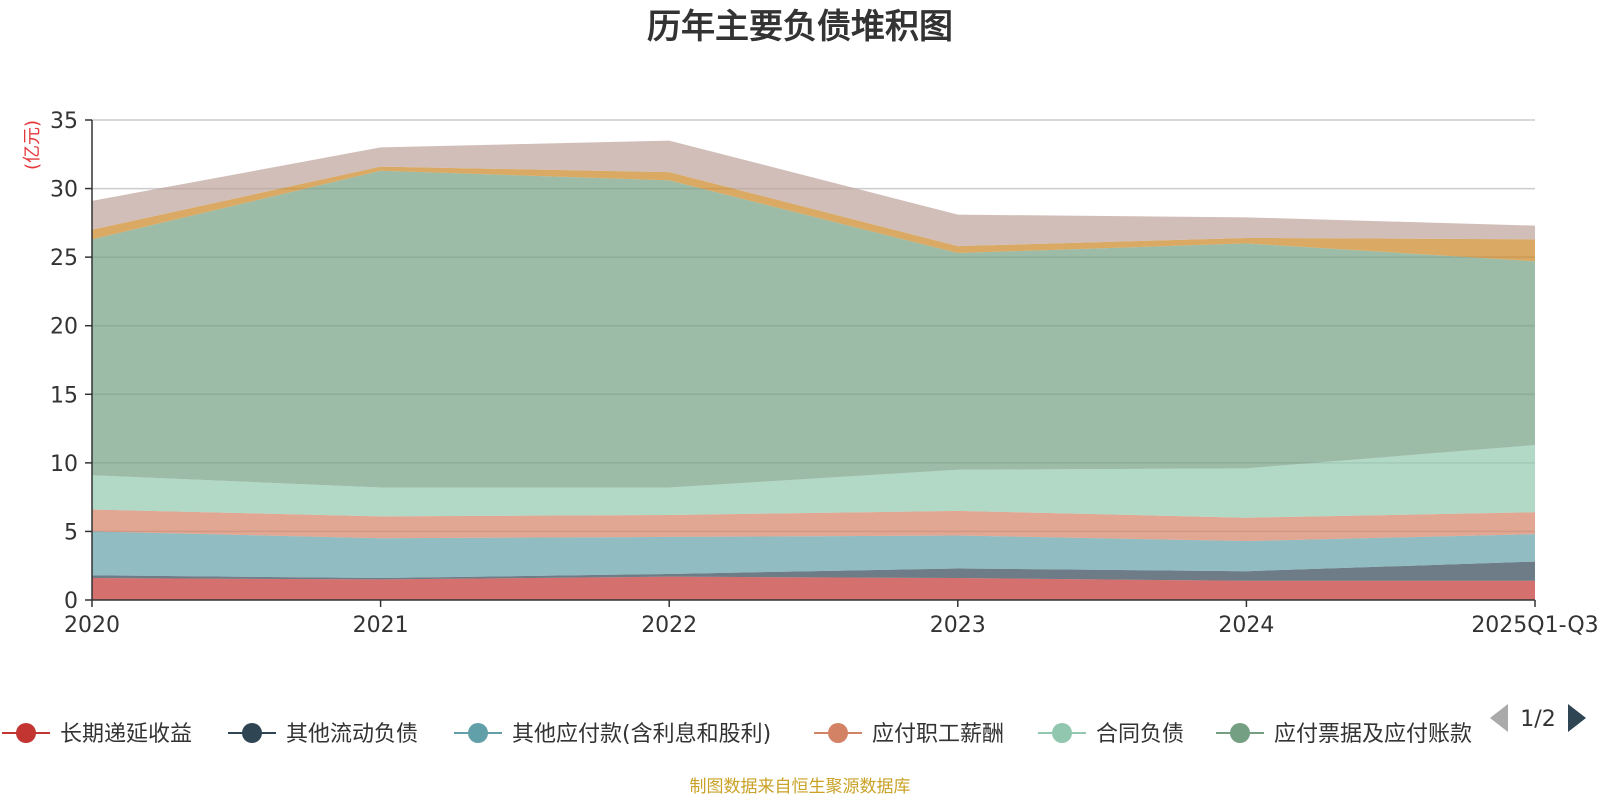 The image size is (1600, 800). Describe the element at coordinates (800, 787) in the screenshot. I see `source-note: 制图数据来自恒生聚源数据库` at that location.